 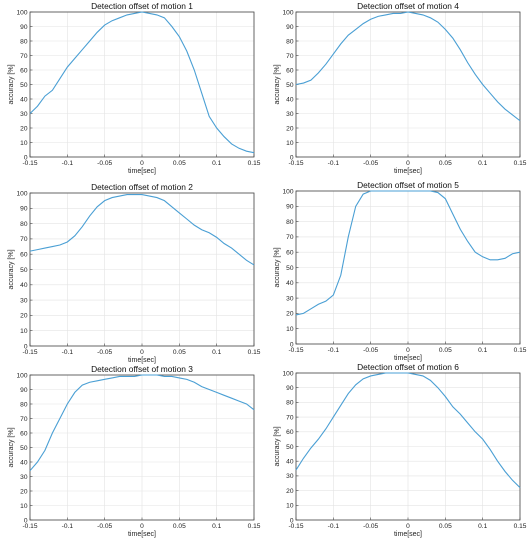 I want to click on chart-title: Detection offset of motion 5, so click(x=408, y=185).